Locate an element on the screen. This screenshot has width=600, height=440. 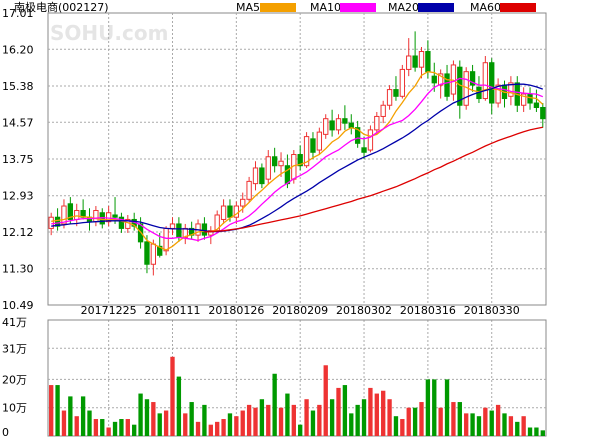
legend-label-ma10: MA10 is located at coordinates (325, 7).